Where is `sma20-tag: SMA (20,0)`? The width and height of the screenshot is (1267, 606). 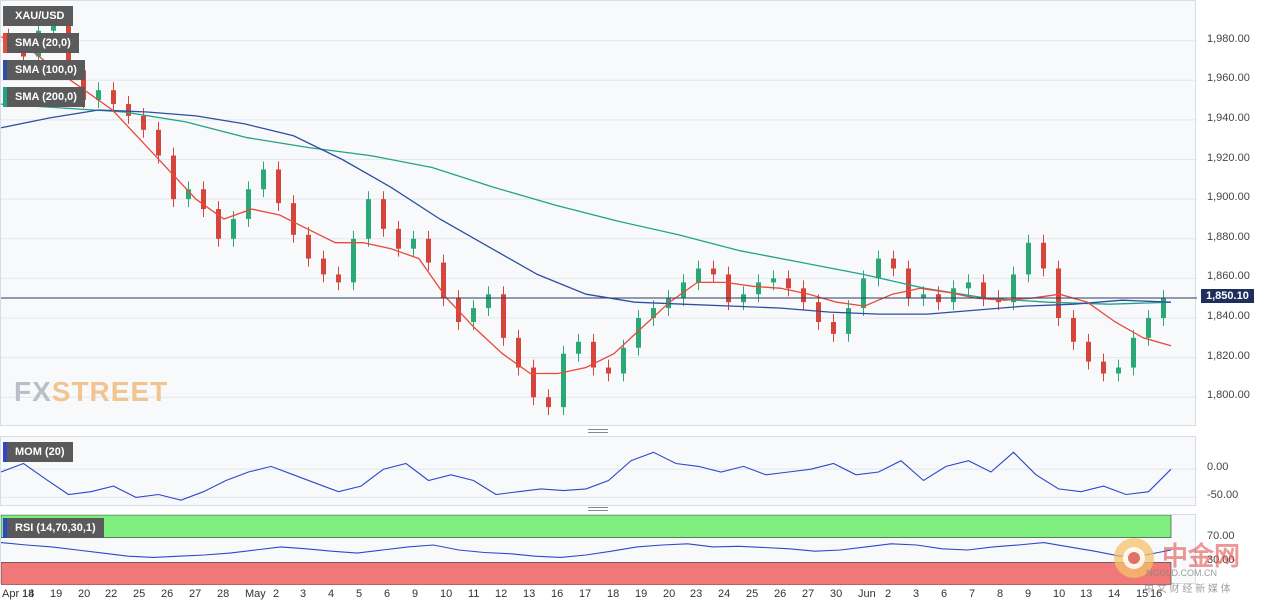
sma20-tag: SMA (20,0) is located at coordinates (41, 43).